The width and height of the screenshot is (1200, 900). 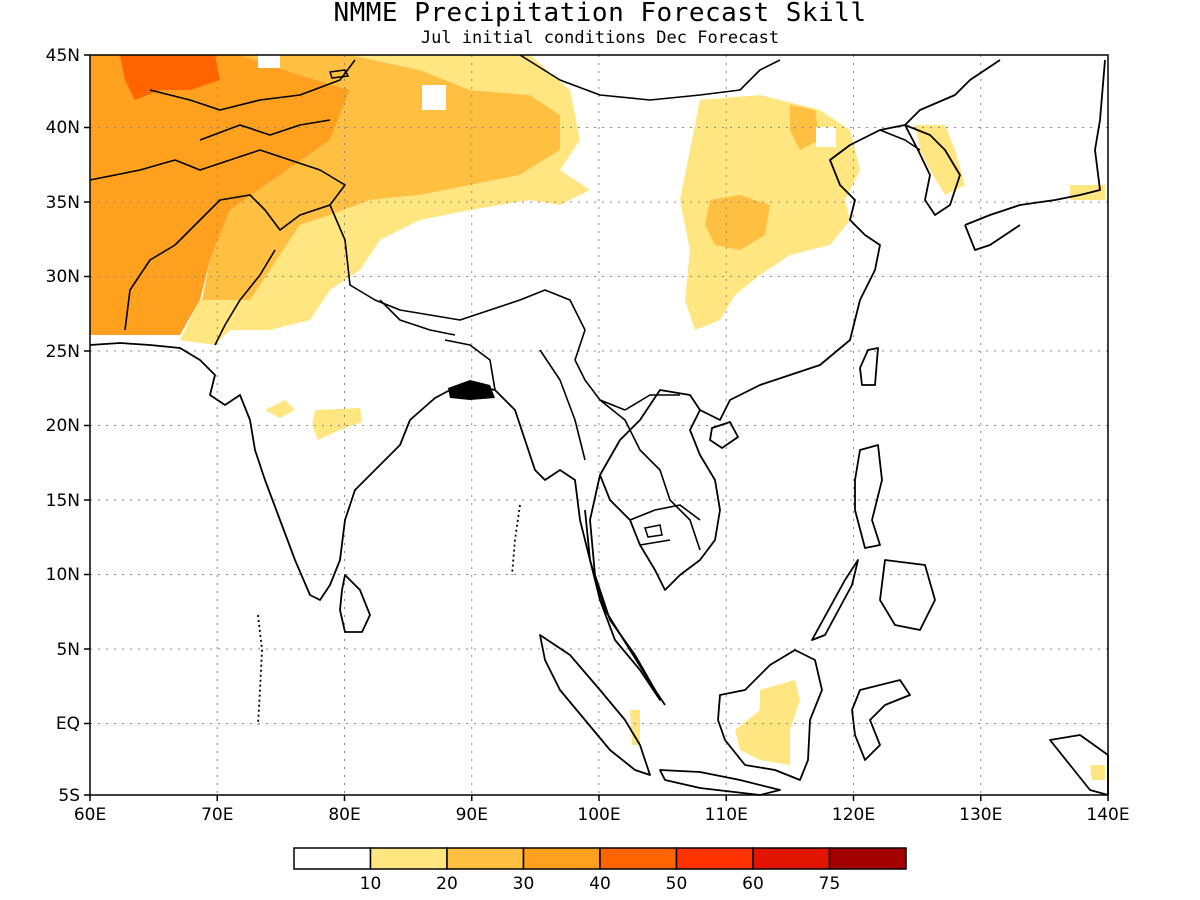 What do you see at coordinates (665, 525) in the screenshot?
I see `border-cambodia` at bounding box center [665, 525].